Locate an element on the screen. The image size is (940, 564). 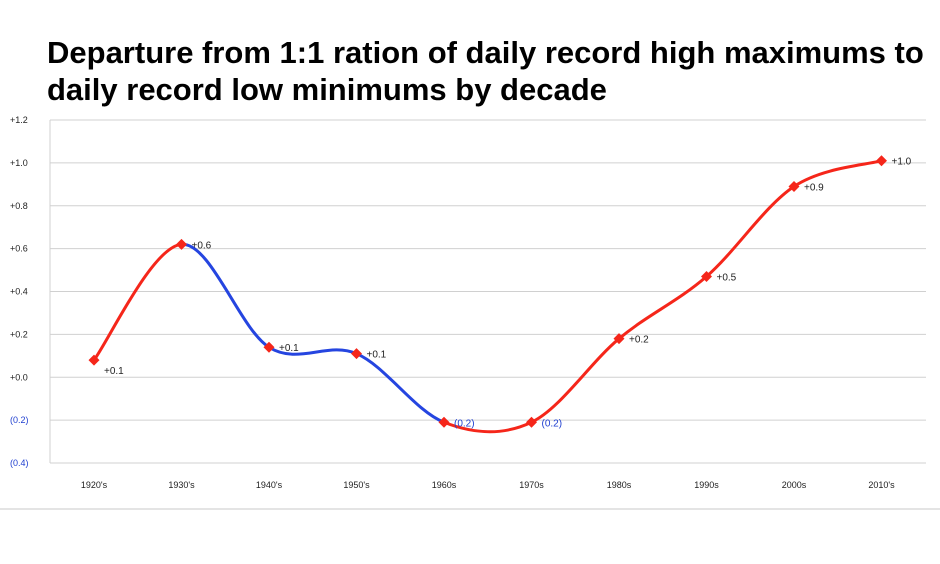
x-tick-label: 1980s is located at coordinates (619, 485).